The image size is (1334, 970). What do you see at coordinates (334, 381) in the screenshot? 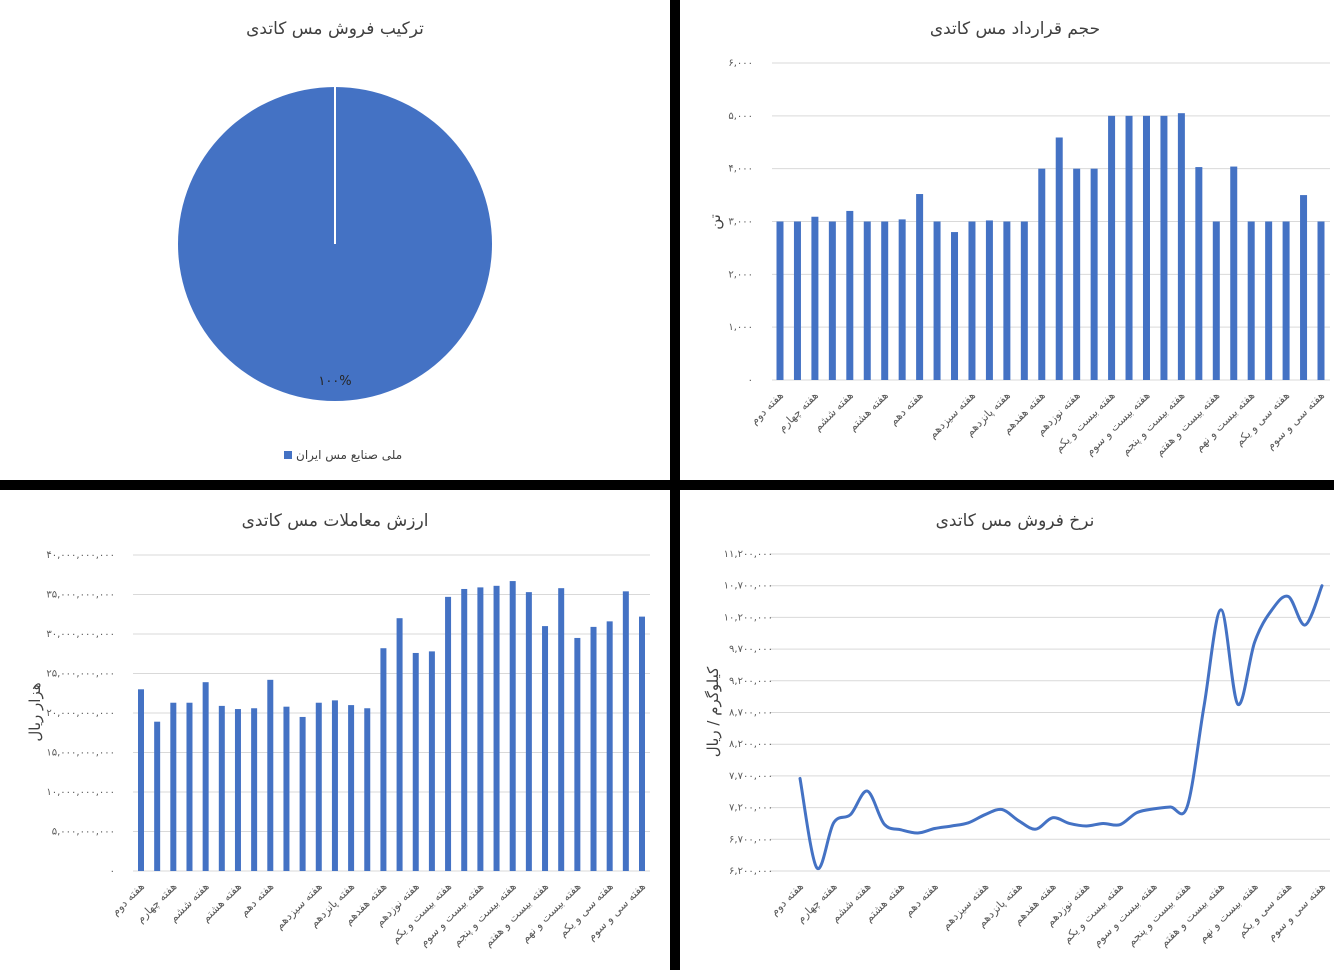
I see `pie-data-label: ۱۰۰%` at bounding box center [334, 381].